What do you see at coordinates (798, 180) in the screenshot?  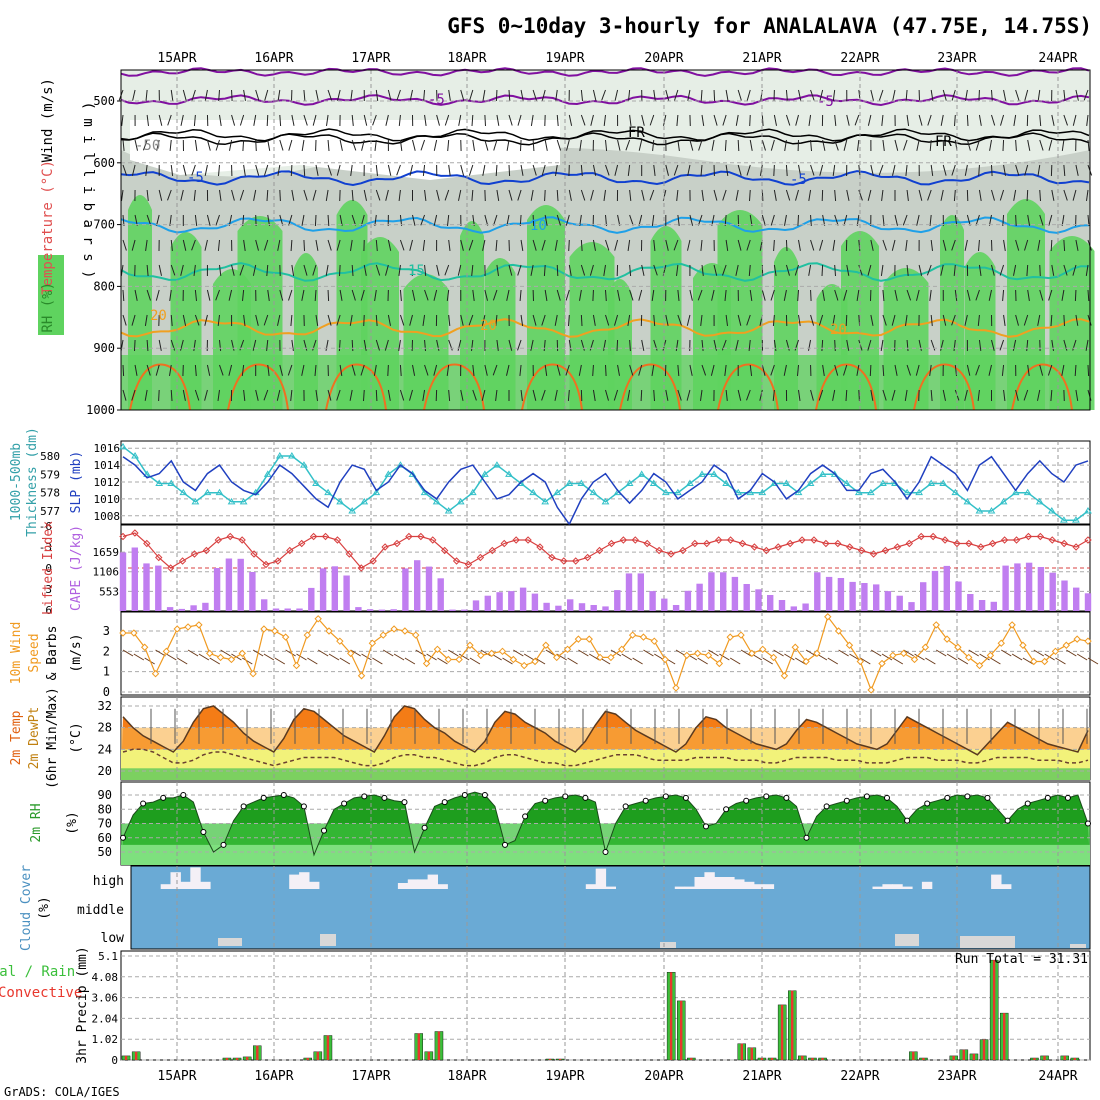 I see `contour-label: -5` at bounding box center [798, 180].